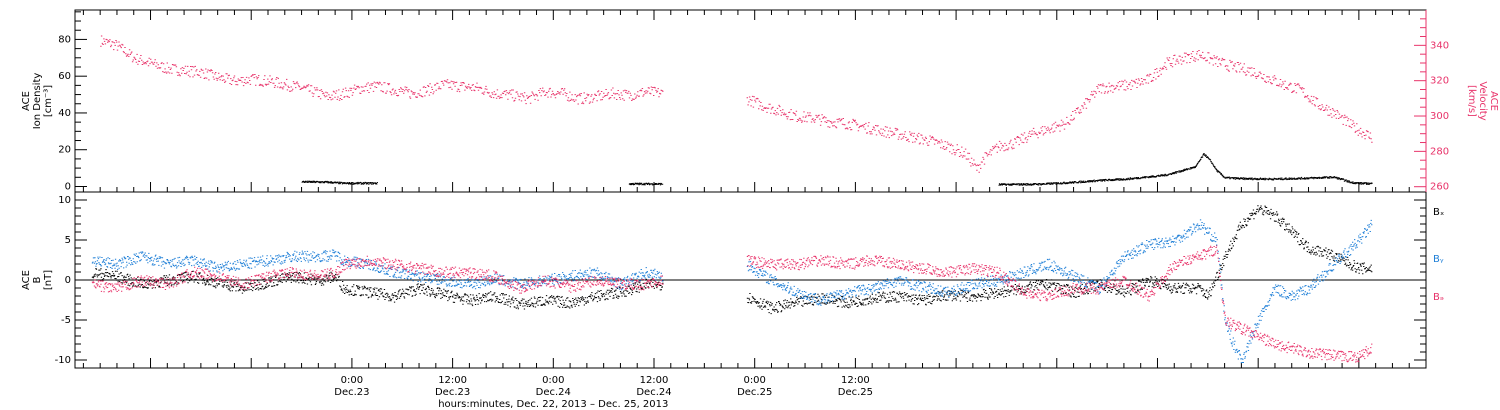 The image size is (1500, 410). What do you see at coordinates (1438, 259) in the screenshot?
I see `legend-entry-by: Bᵧ` at bounding box center [1438, 259].